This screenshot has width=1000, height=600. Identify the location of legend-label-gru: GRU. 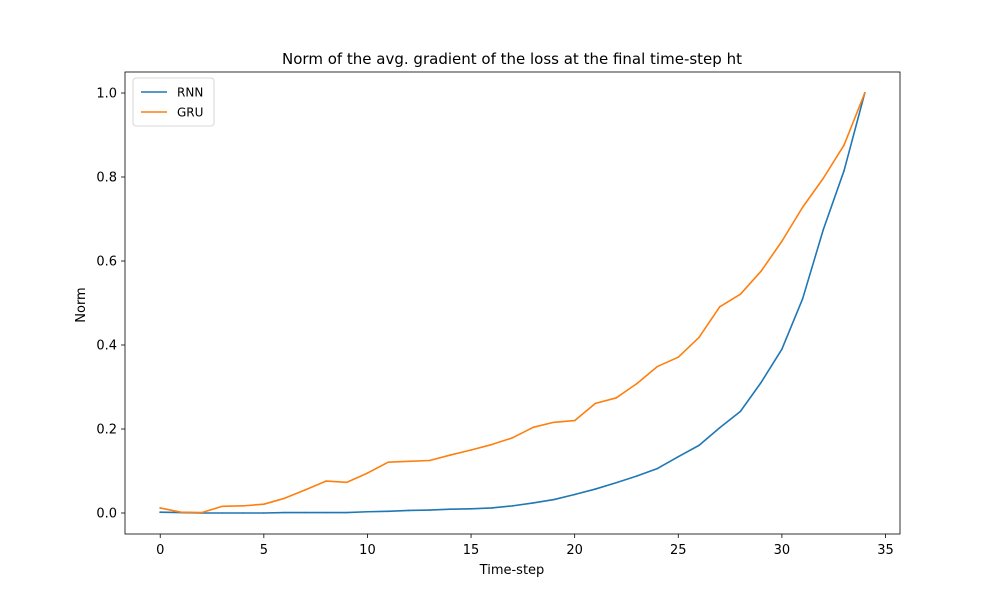
(190, 113).